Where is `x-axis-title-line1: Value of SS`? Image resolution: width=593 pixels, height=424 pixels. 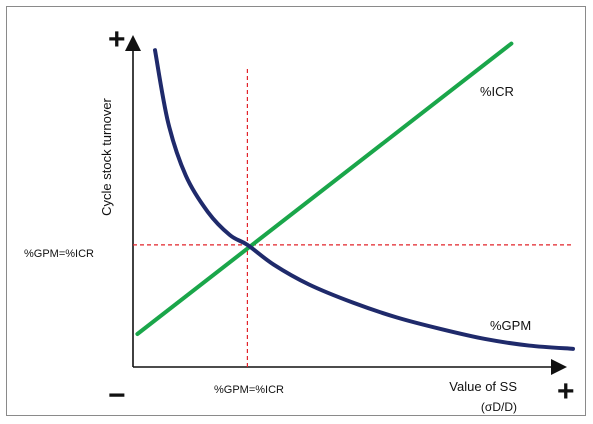 x-axis-title-line1: Value of SS is located at coordinates (483, 386).